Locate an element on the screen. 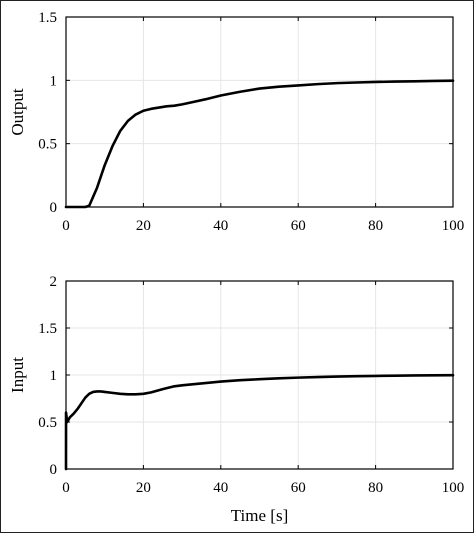 Image resolution: width=474 pixels, height=534 pixels. chart1-y-tick-label: 1 is located at coordinates (54, 81).